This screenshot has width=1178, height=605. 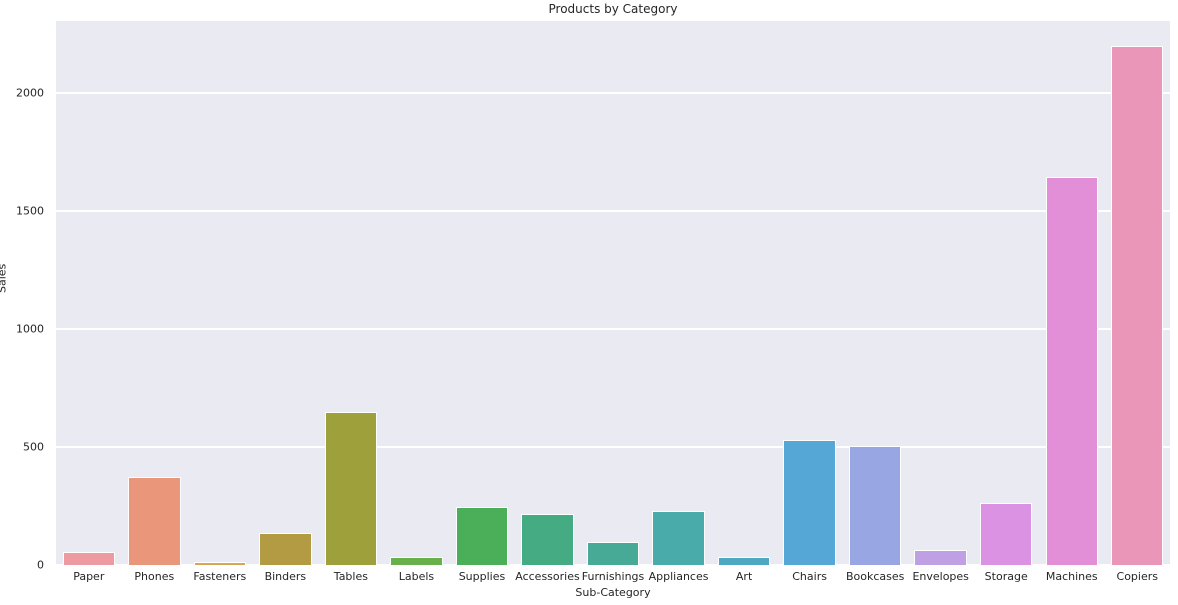 What do you see at coordinates (613, 553) in the screenshot?
I see `bar-furnishings` at bounding box center [613, 553].